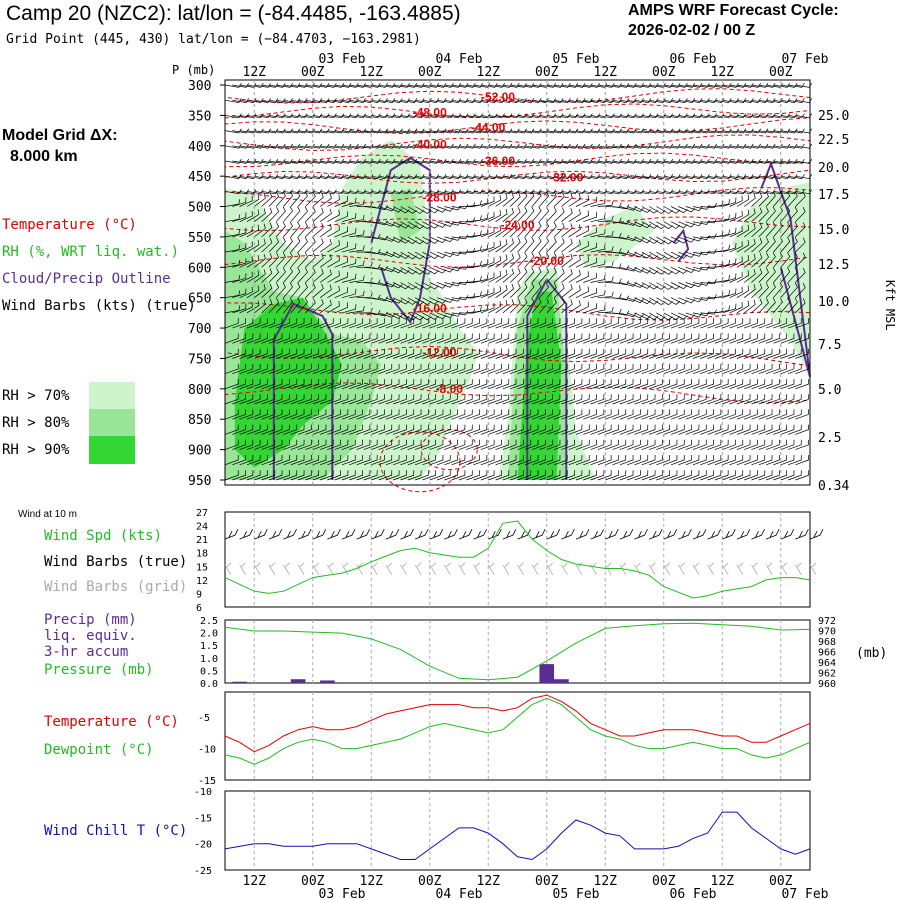 The image size is (900, 900). What do you see at coordinates (36, 423) in the screenshot?
I see `legend-rh80: RH > 80%` at bounding box center [36, 423].